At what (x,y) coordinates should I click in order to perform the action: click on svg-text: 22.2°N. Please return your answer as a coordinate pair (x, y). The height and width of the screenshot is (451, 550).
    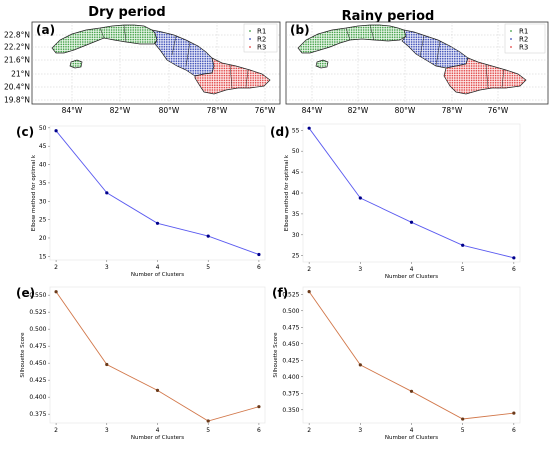
    Looking at the image, I should click on (17, 47).